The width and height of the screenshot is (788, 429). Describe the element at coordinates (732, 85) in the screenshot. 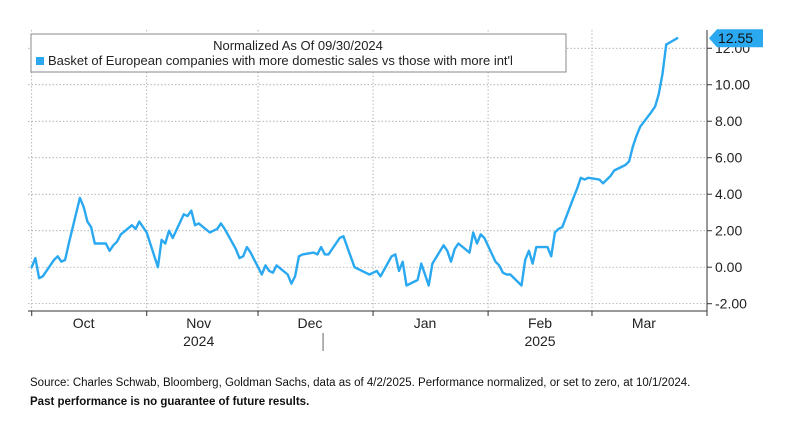

I see `y-tick-label: 10.00` at that location.